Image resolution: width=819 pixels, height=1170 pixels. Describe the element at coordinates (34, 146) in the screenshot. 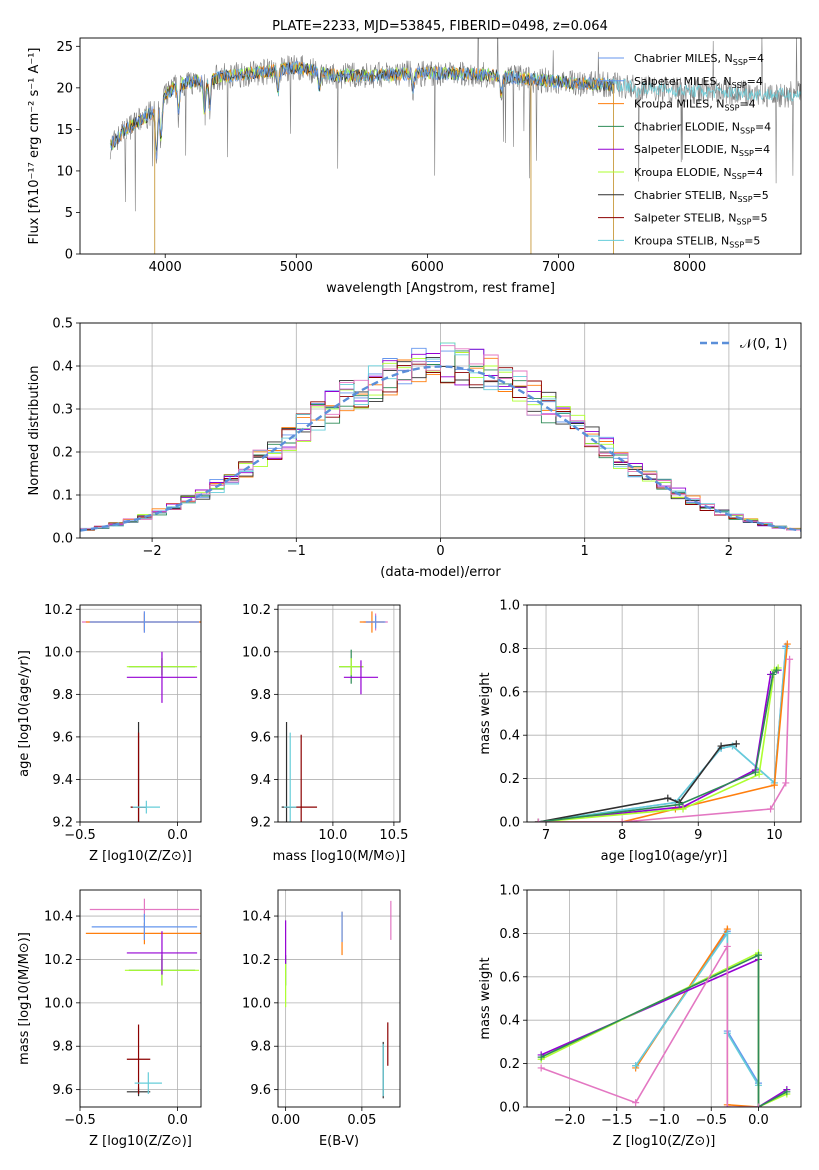

I see `y-axis-label: Flux [fλ10⁻¹⁷ erg cm⁻² s⁻¹ A⁻¹]` at that location.